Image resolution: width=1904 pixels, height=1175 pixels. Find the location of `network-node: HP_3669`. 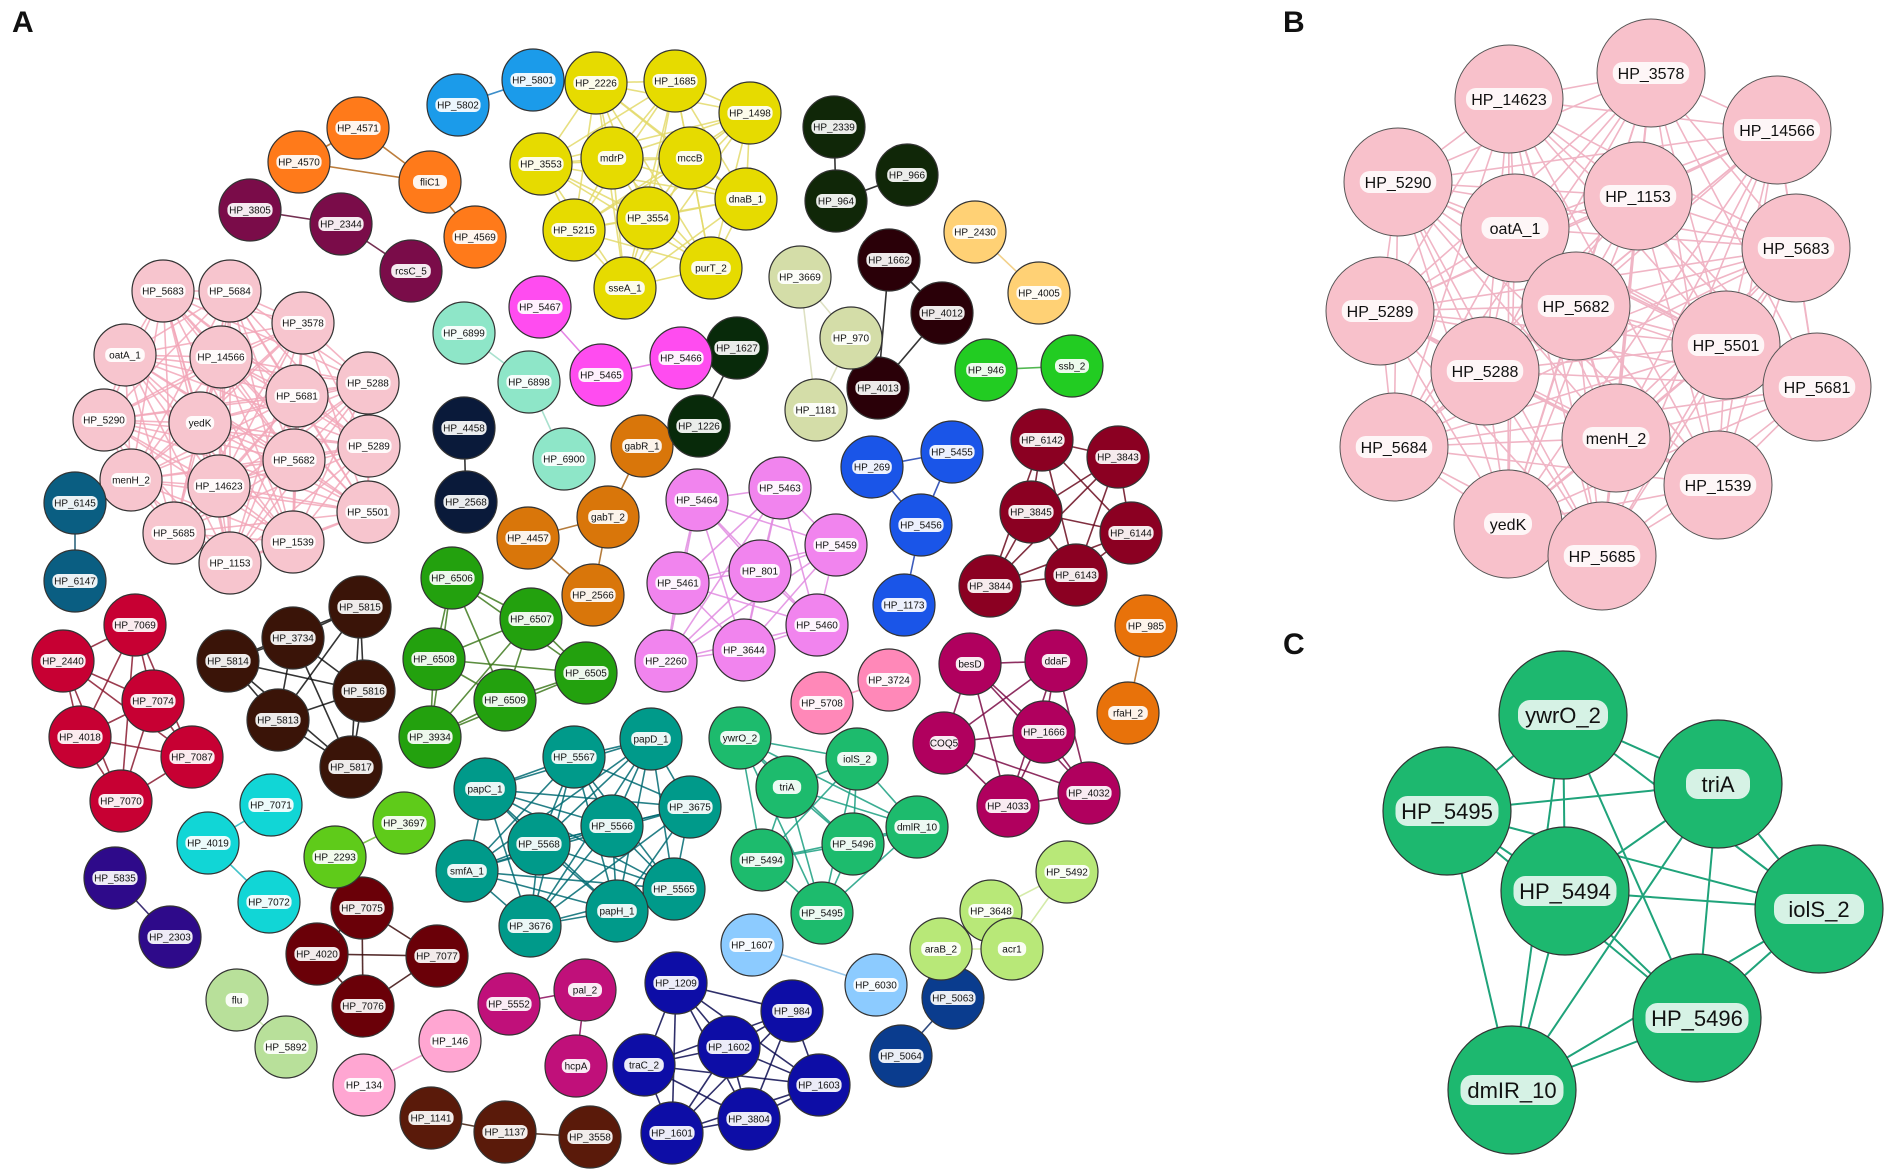

network-node: HP_3669 is located at coordinates (800, 277).